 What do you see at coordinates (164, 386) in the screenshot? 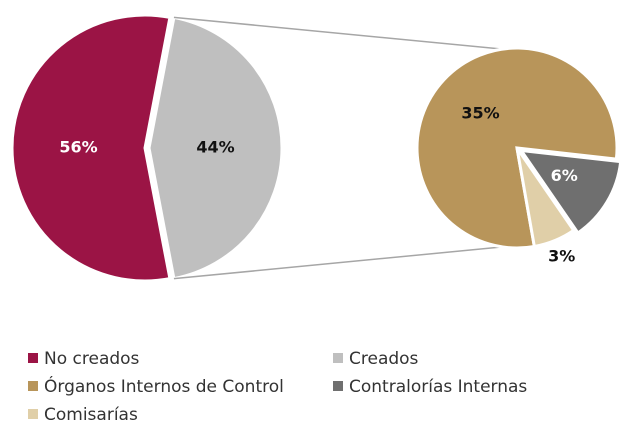
I see `legend-label: Órganos Internos de Control` at bounding box center [164, 386].